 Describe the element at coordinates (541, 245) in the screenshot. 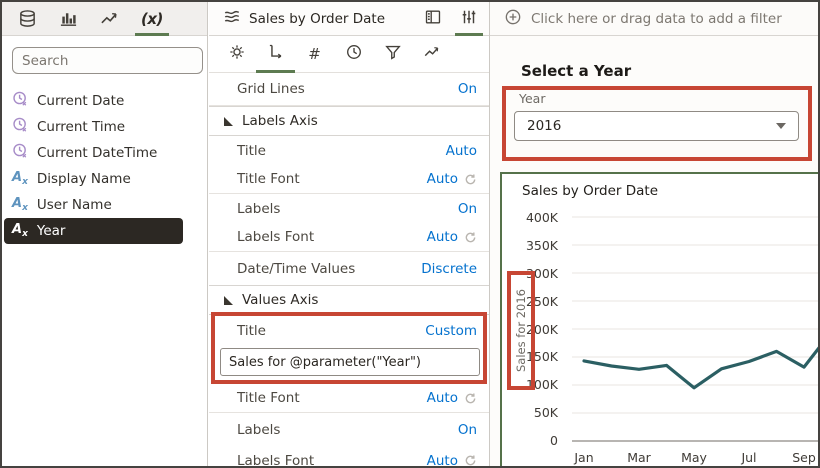

I see `y-tick: 350K` at that location.